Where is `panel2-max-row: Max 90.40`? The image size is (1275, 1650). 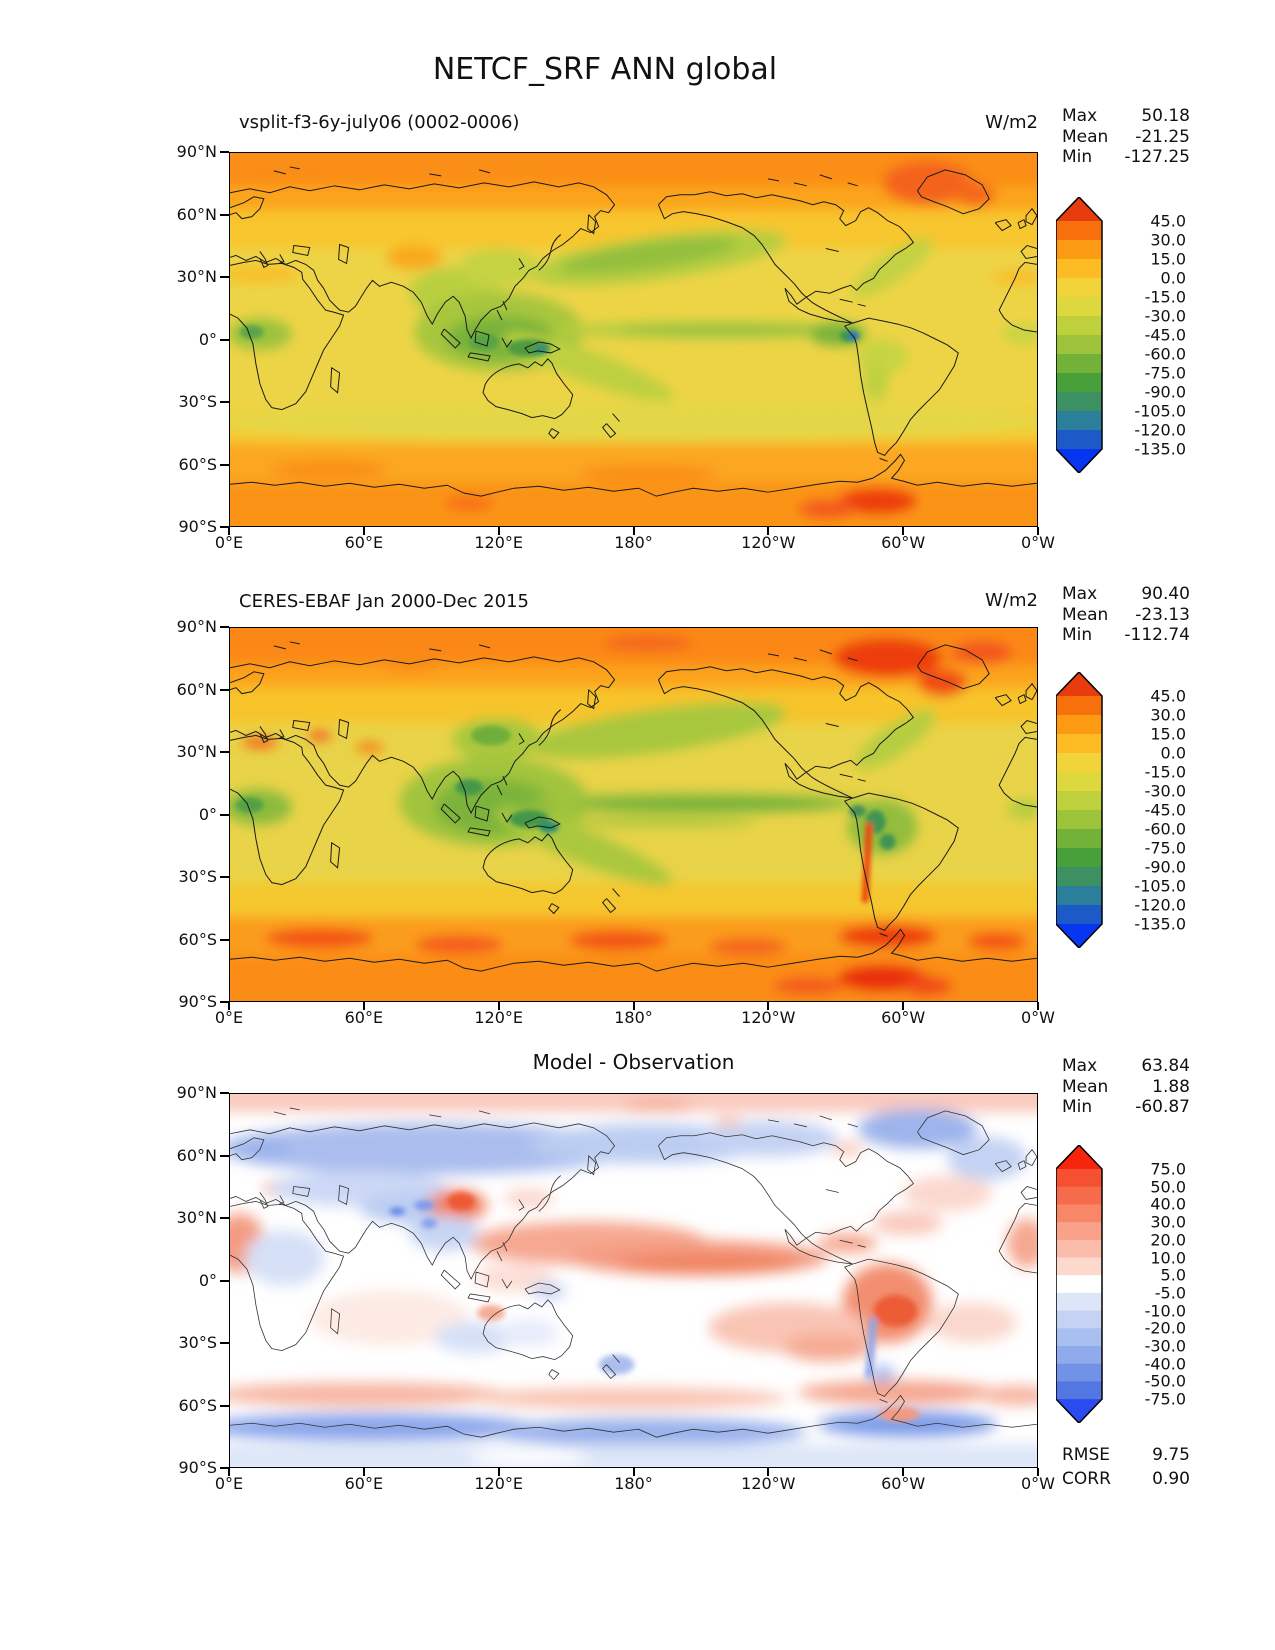
panel2-max-row: Max 90.40 is located at coordinates (1126, 594).